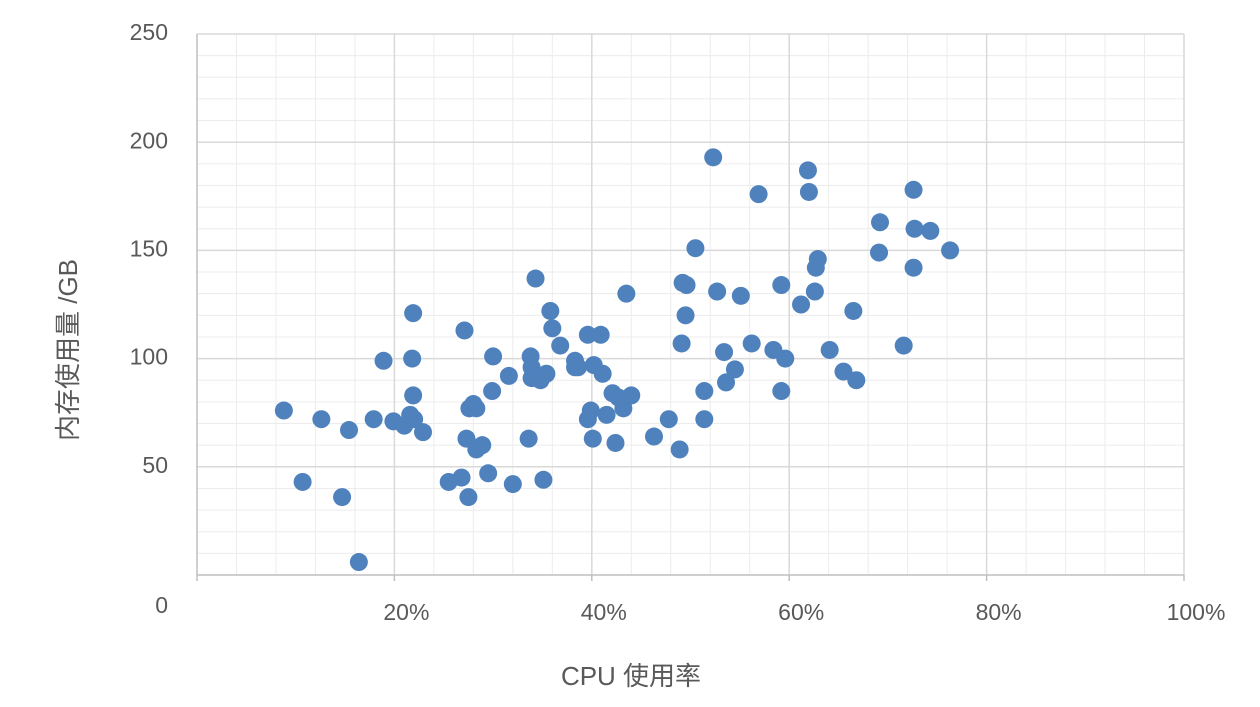 The height and width of the screenshot is (707, 1260). Describe the element at coordinates (801, 612) in the screenshot. I see `x-tick-label: 60%` at that location.